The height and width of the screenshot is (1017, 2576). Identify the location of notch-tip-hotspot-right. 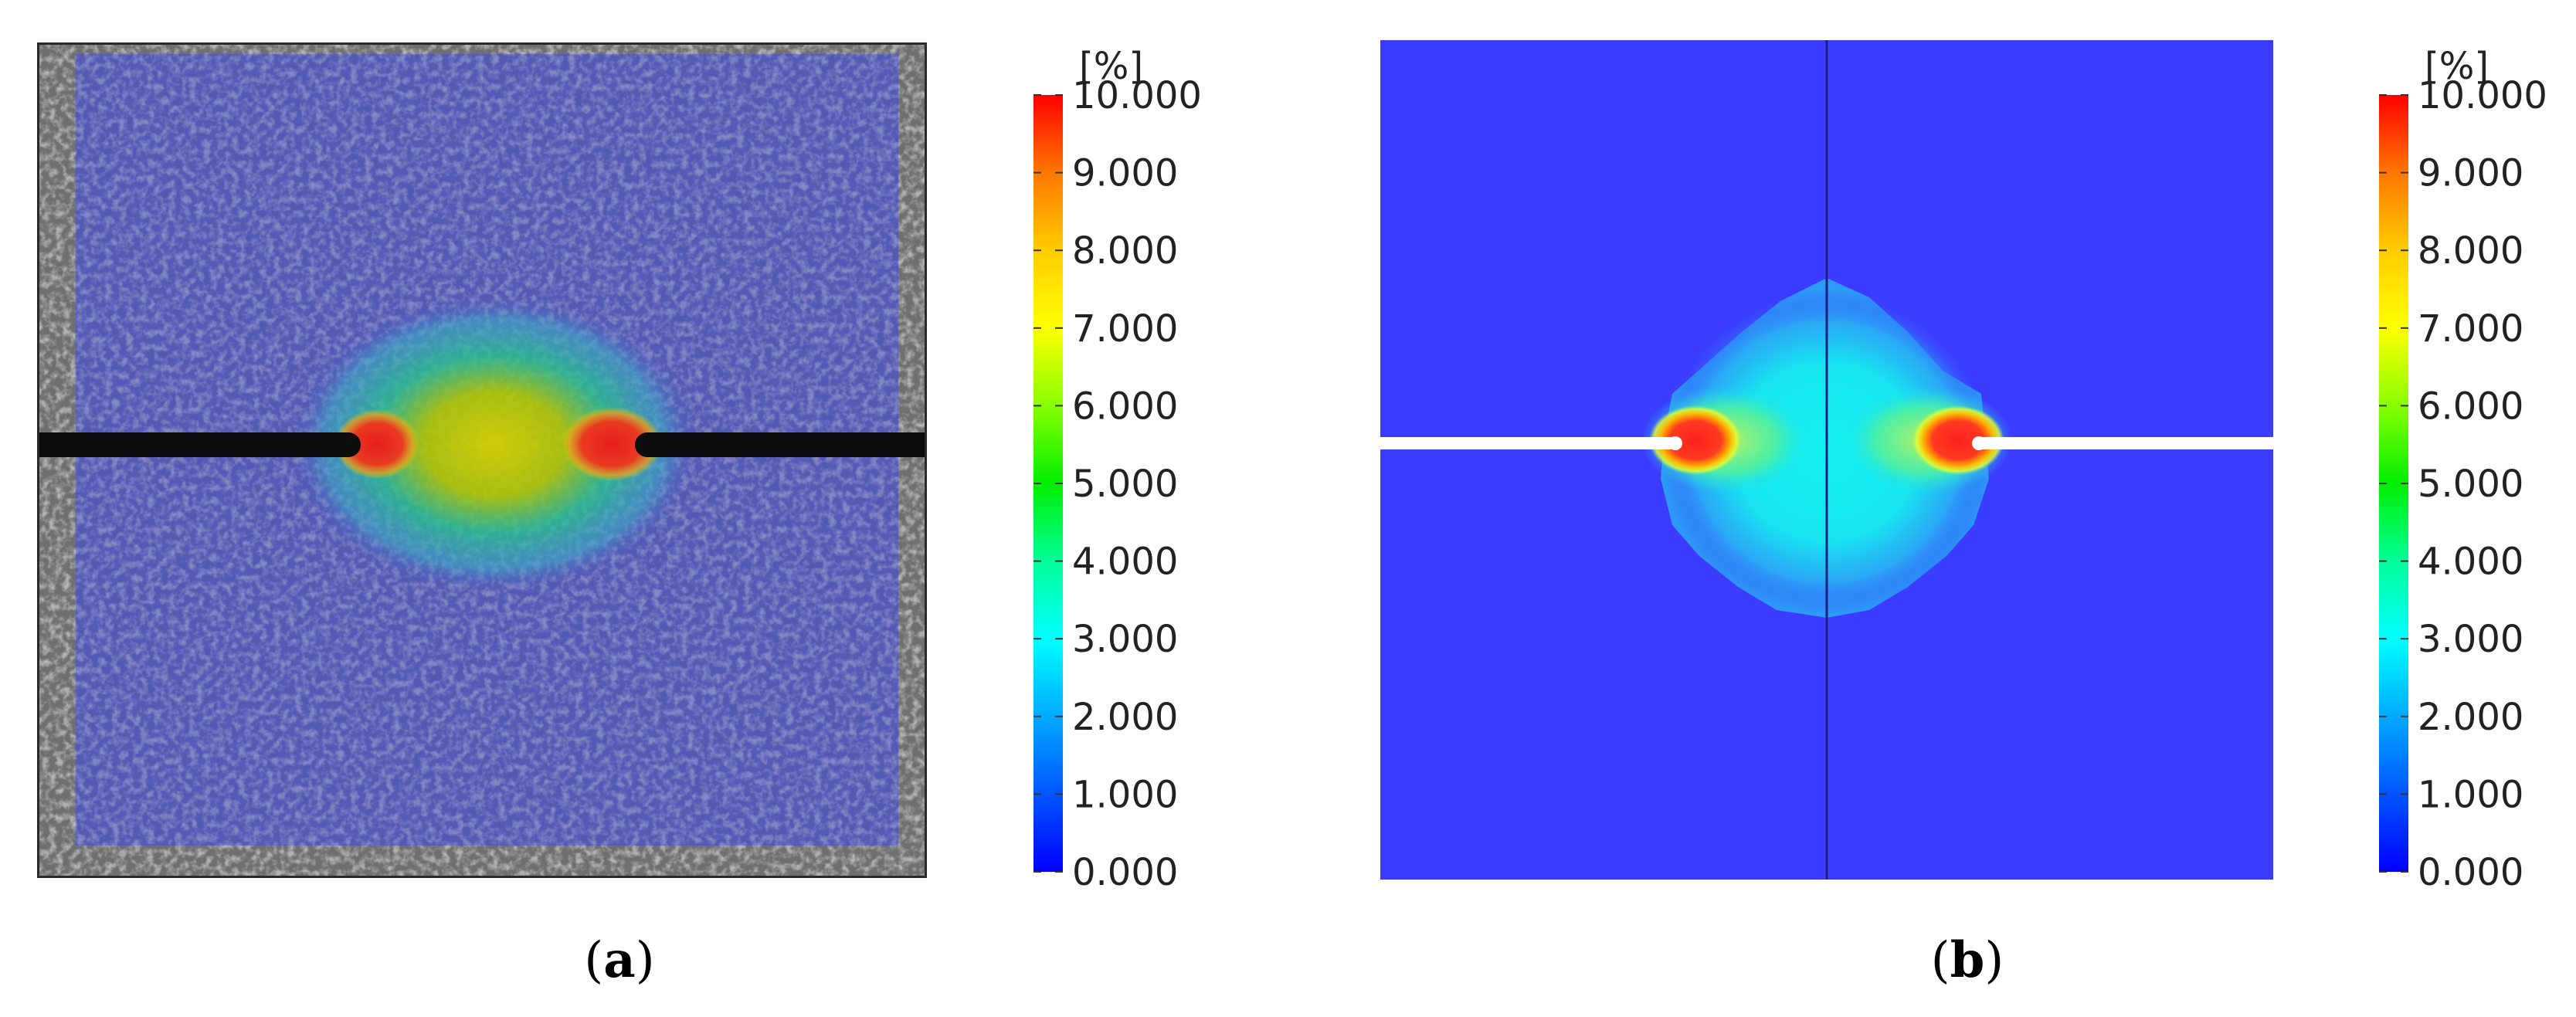
(612, 444).